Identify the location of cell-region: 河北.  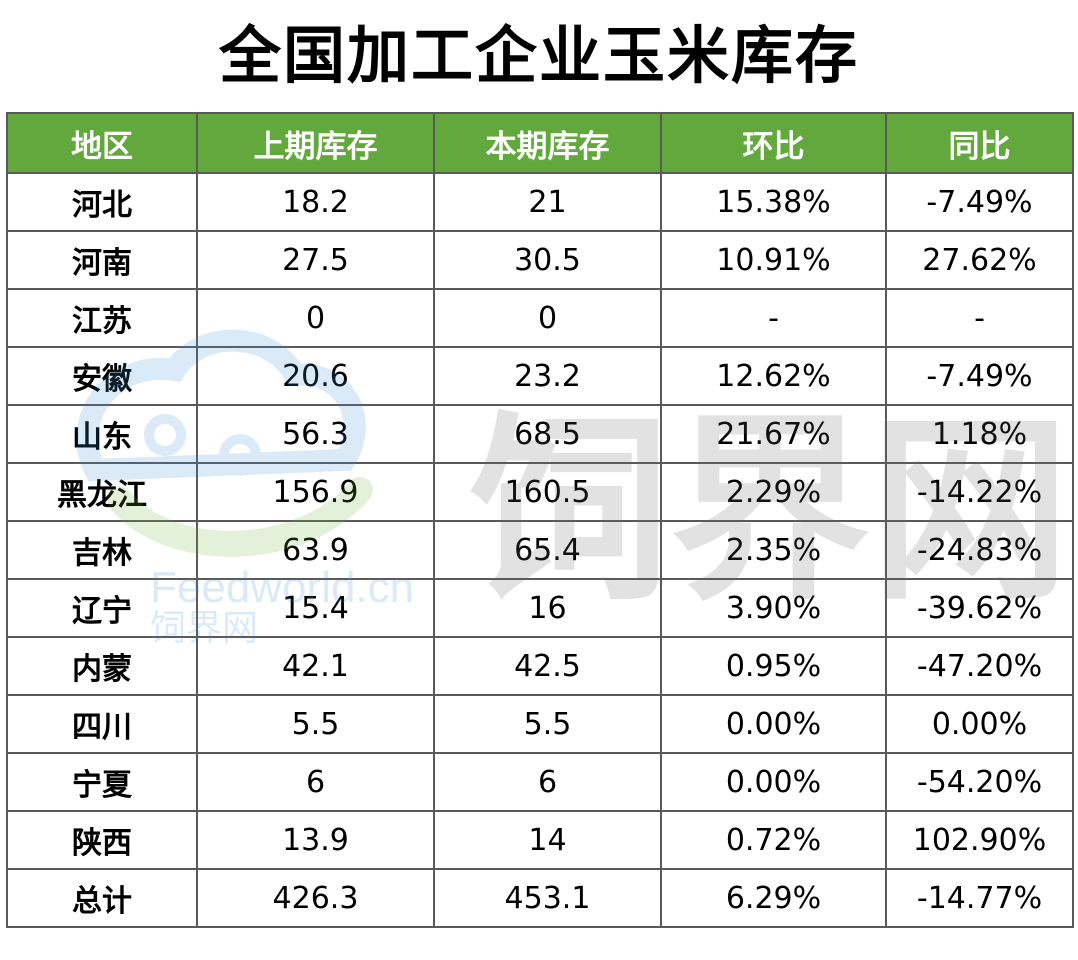
(102, 202).